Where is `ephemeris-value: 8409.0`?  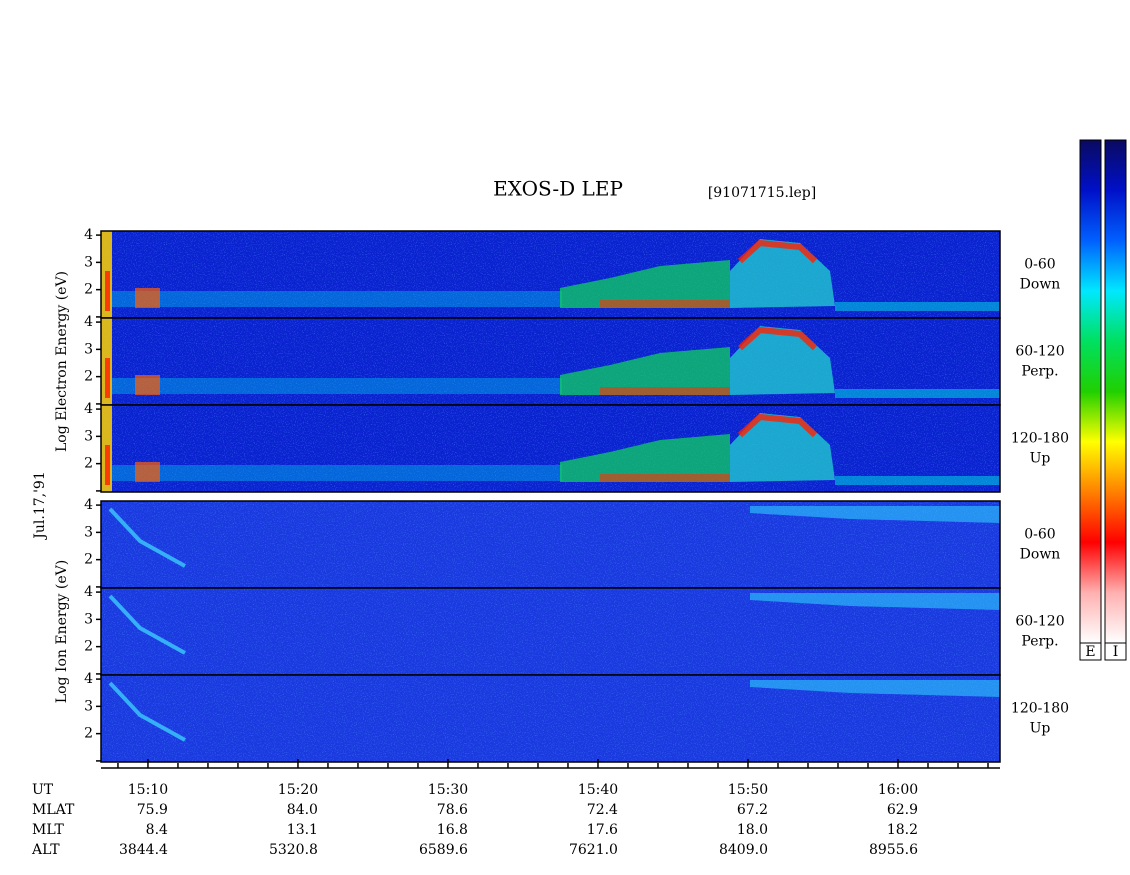 ephemeris-value: 8409.0 is located at coordinates (743, 850).